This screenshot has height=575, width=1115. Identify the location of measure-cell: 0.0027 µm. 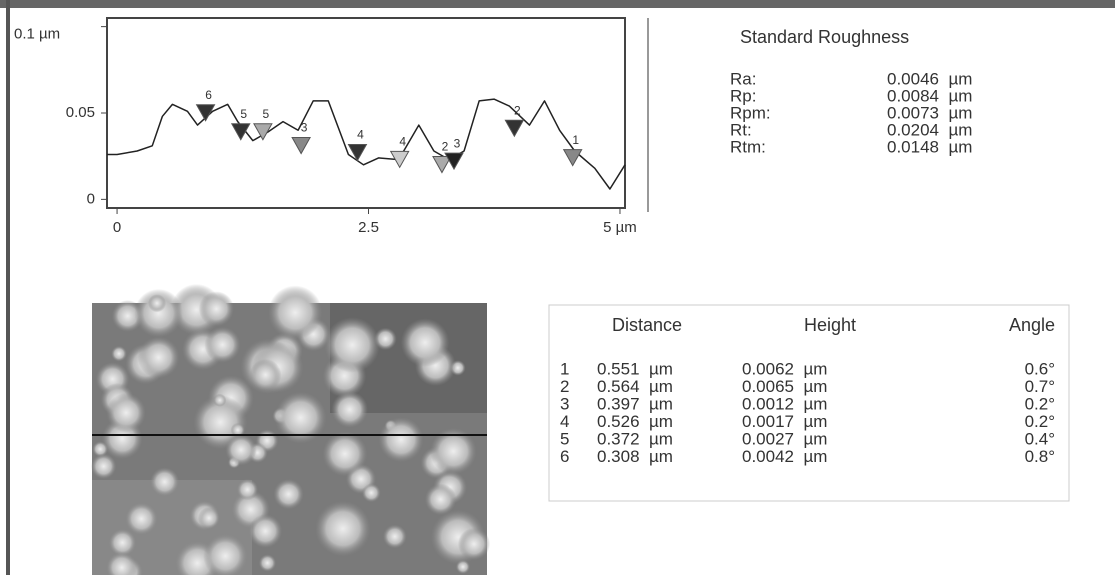
(784, 438).